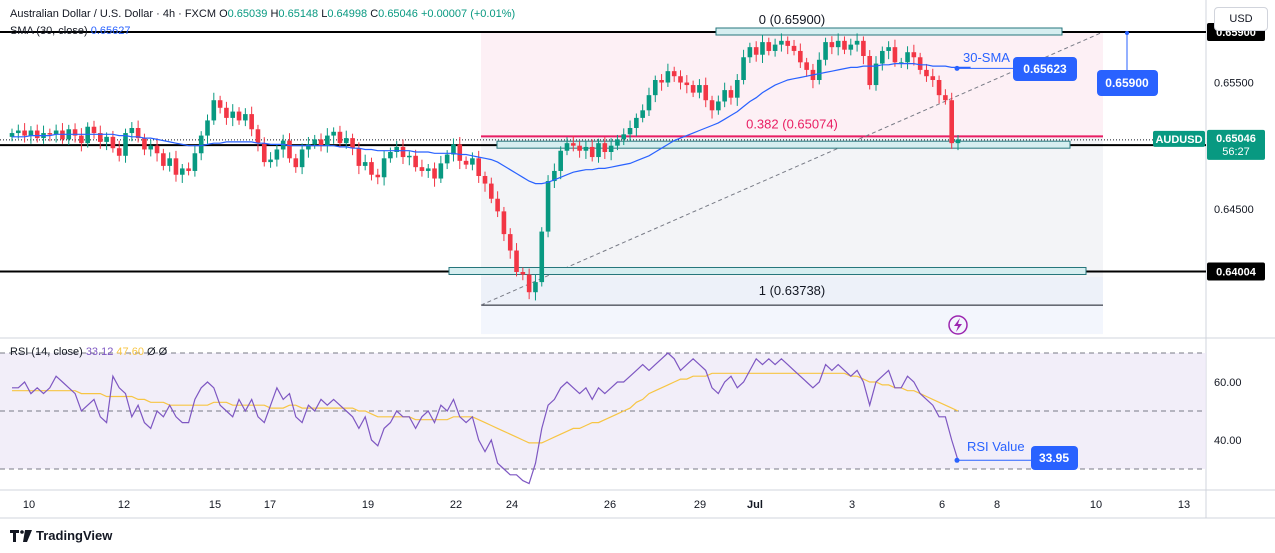 This screenshot has height=553, width=1275. What do you see at coordinates (1045, 69) in the screenshot?
I see `sma-value-box` at bounding box center [1045, 69].